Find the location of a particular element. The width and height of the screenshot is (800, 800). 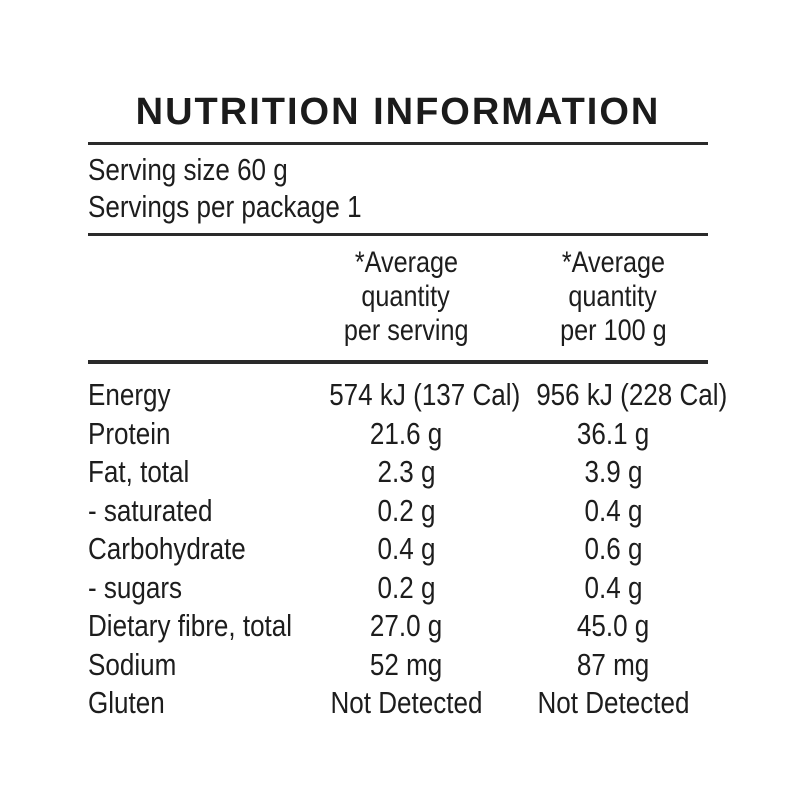

table-row-dietary-fibre: Dietary fibre, total 27.0 g 45.0 g is located at coordinates (398, 626).